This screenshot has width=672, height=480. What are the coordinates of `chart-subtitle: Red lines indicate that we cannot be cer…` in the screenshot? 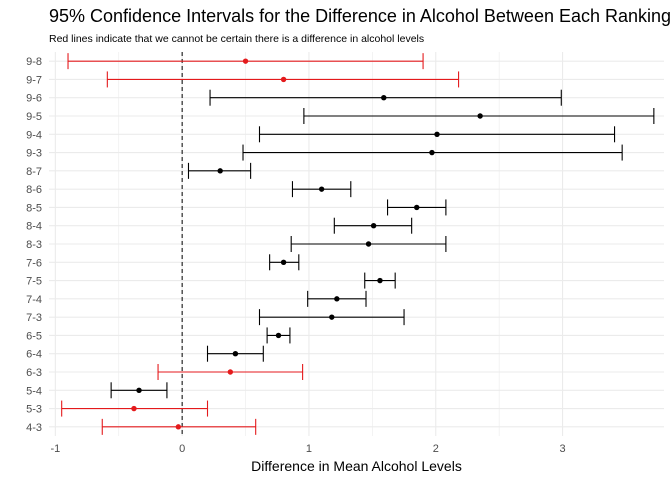 It's located at (237, 39).